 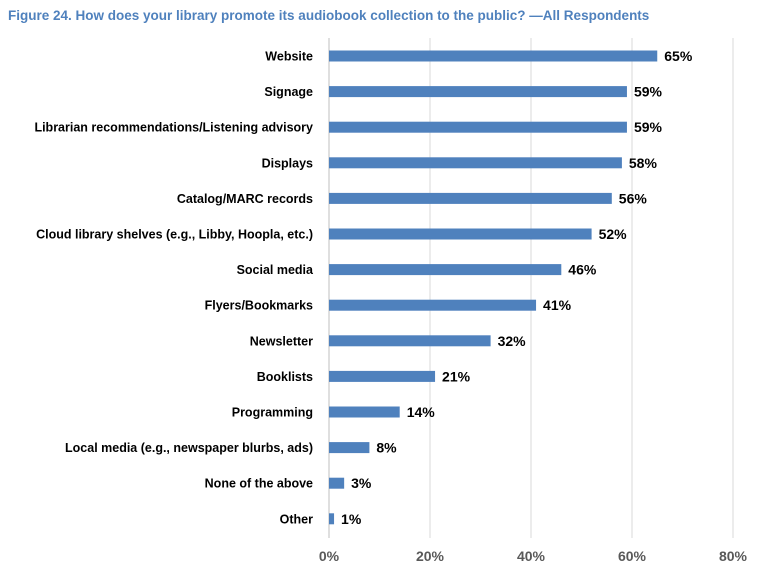 What do you see at coordinates (285, 377) in the screenshot?
I see `category-label: Booklists` at bounding box center [285, 377].